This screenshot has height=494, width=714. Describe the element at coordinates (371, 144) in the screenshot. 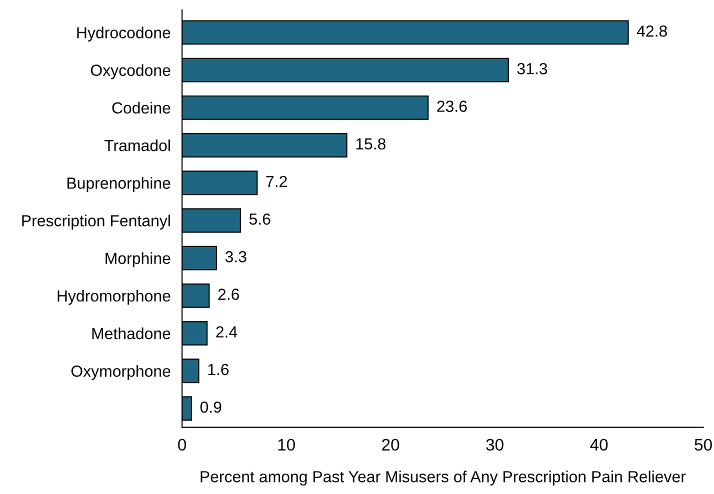

I see `data-label: 15.8` at that location.